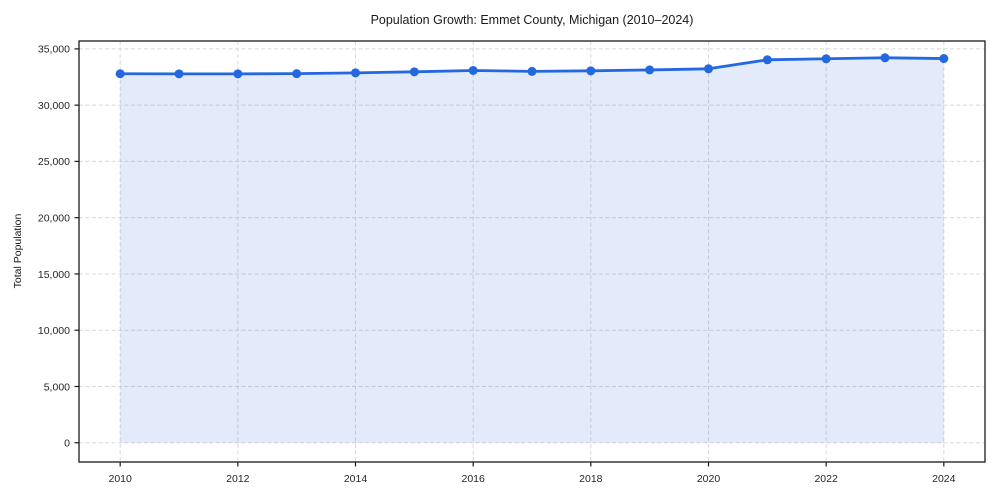  Describe the element at coordinates (826, 59) in the screenshot. I see `data-point-2022` at that location.